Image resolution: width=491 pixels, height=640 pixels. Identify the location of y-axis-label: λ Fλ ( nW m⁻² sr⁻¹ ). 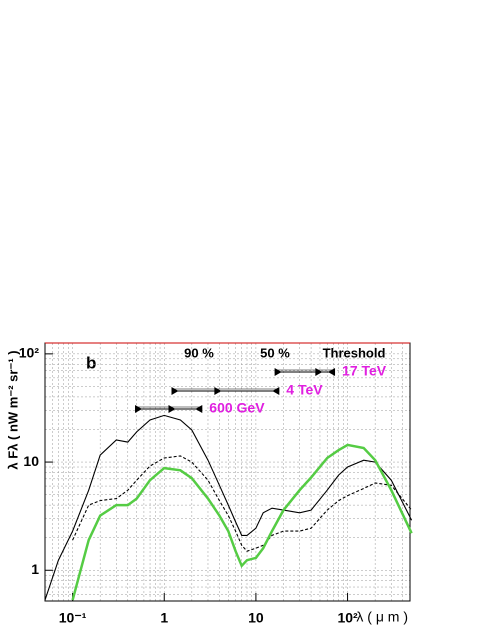
(12, 409).